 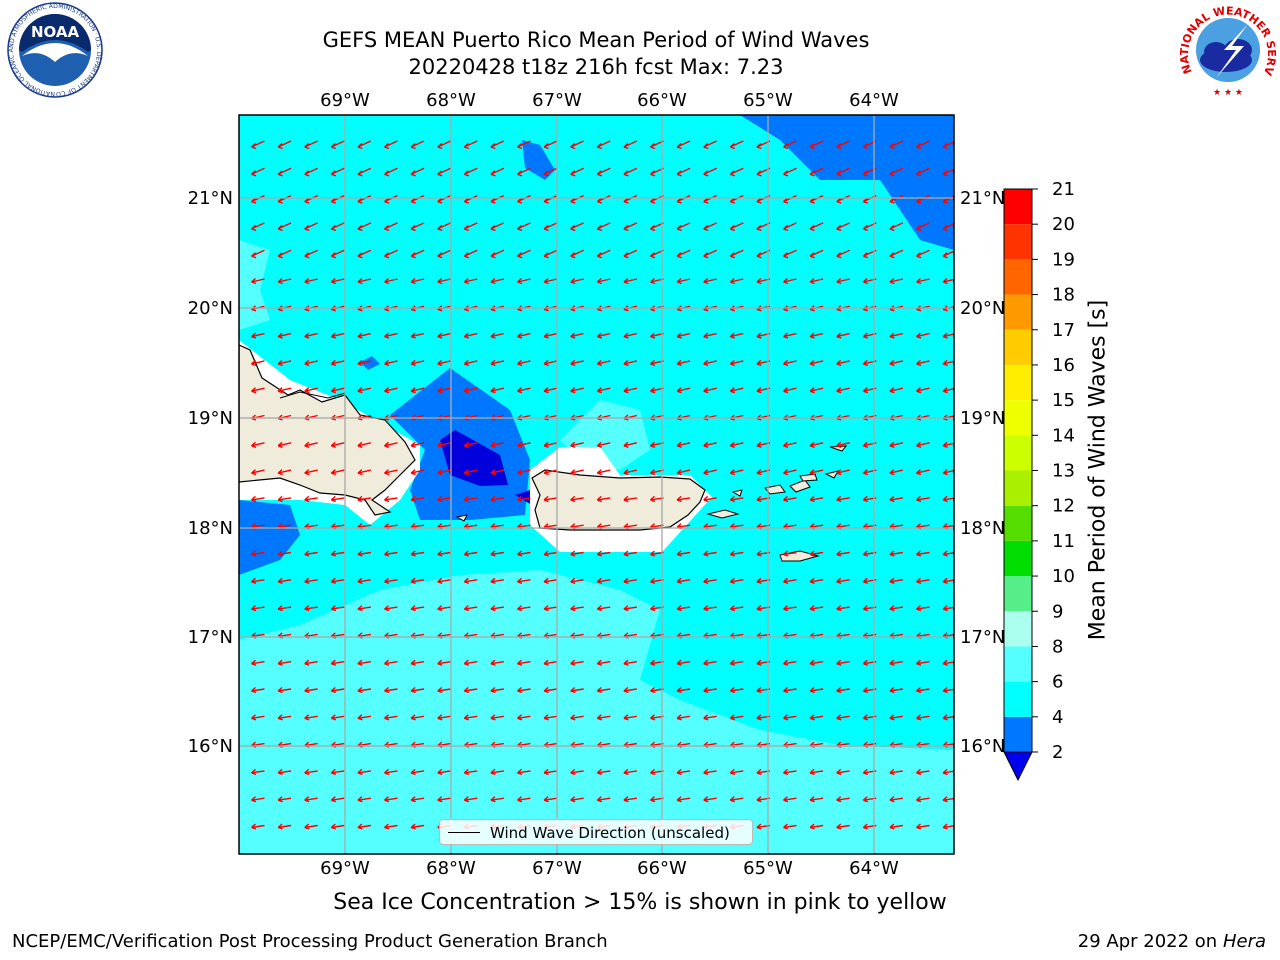 I want to click on lat-label-left: 17°N, so click(x=210, y=637).